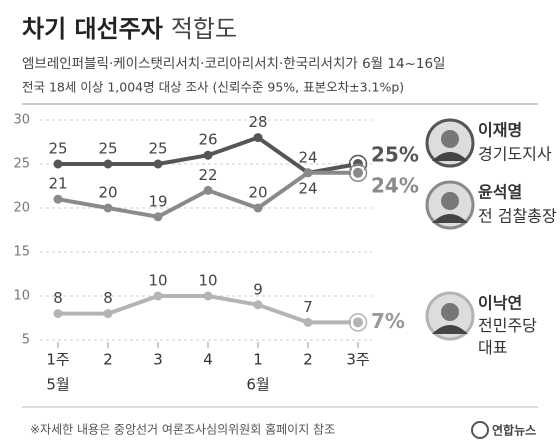 The height and width of the screenshot is (446, 560). Describe the element at coordinates (500, 192) in the screenshot. I see `legend-name: 윤석열` at that location.